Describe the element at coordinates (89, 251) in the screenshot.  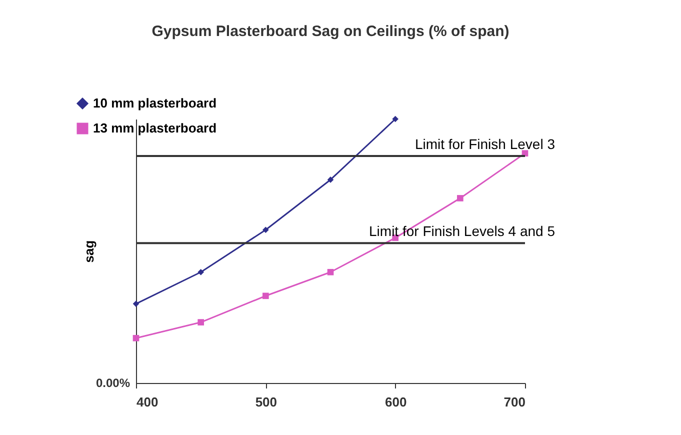
I see `y-axis-title: sag` at that location.